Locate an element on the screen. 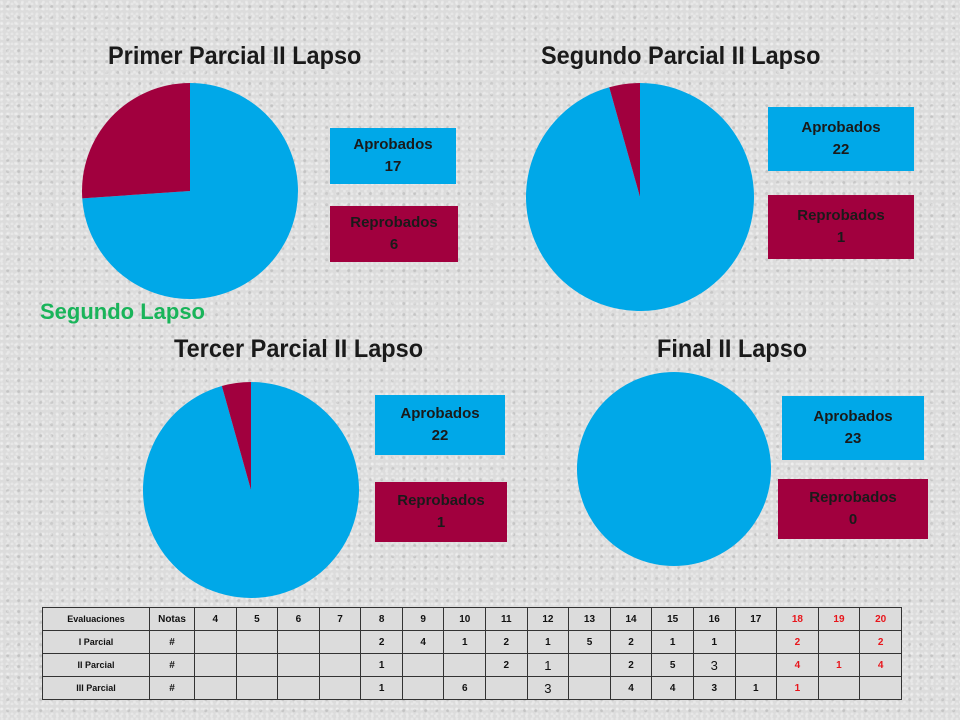 This screenshot has height=720, width=960. grade-header: 19 is located at coordinates (839, 619).